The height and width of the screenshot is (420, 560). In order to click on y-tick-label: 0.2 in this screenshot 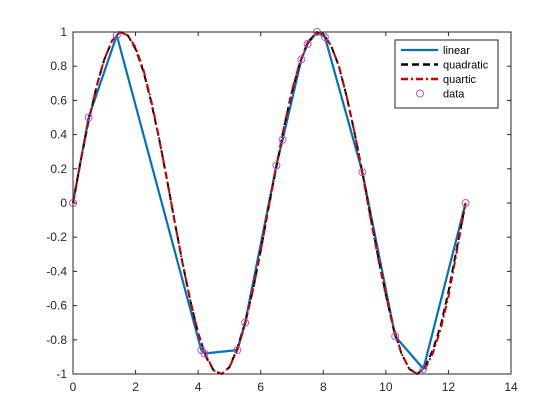, I will do `click(58, 169)`.